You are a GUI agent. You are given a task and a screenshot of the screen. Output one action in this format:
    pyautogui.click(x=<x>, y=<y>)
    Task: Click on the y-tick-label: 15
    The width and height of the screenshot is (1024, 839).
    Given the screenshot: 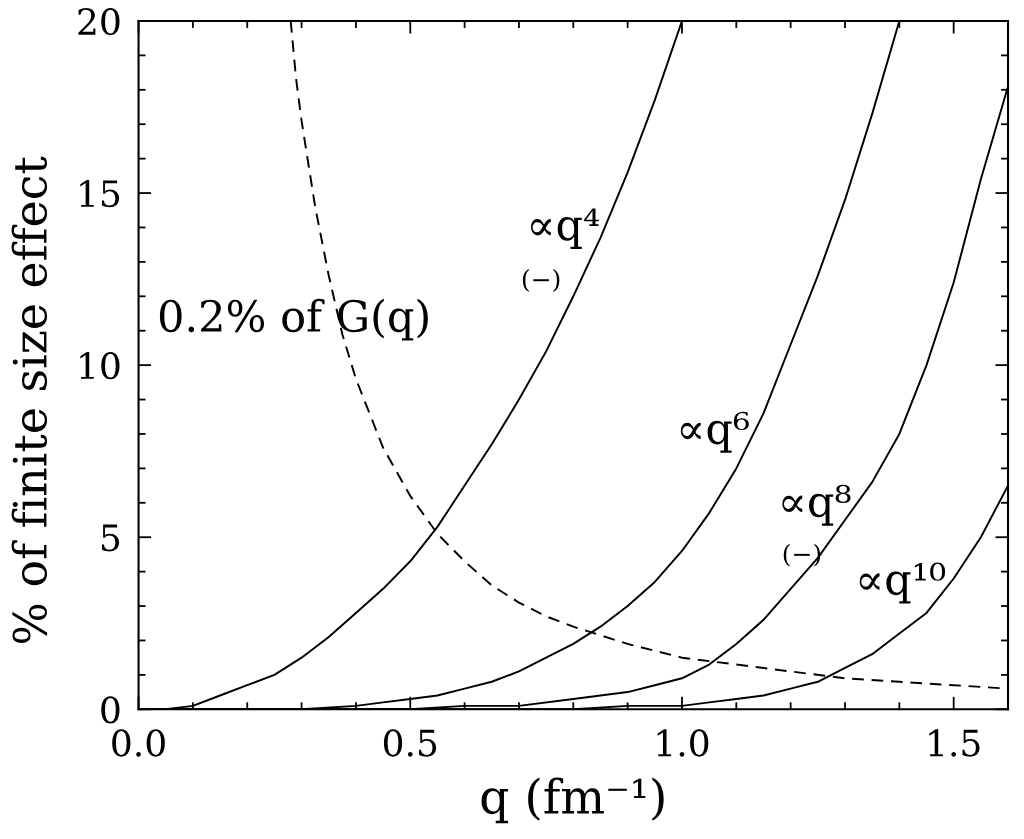 What is the action you would take?
    pyautogui.click(x=100, y=193)
    